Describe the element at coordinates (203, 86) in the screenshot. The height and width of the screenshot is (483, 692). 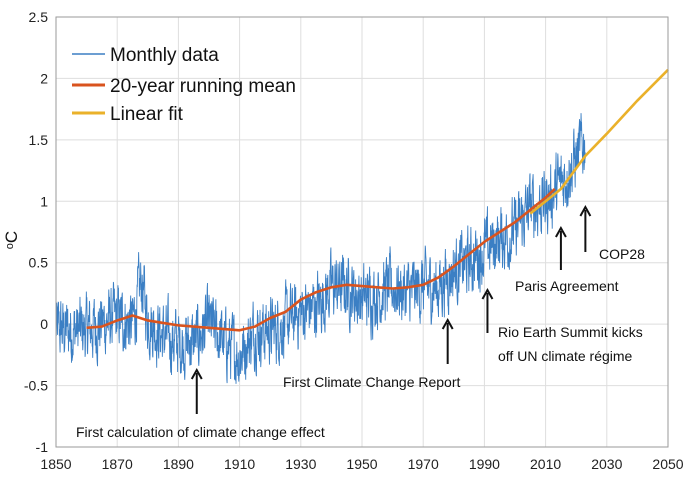
I see `legend-label-running-mean: 20-year running mean` at that location.